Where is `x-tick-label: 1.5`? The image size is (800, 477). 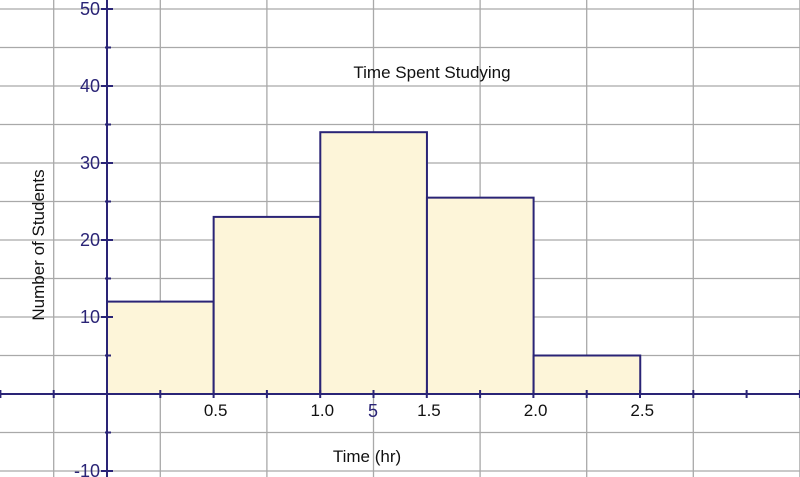 x-tick-label: 1.5 is located at coordinates (429, 410).